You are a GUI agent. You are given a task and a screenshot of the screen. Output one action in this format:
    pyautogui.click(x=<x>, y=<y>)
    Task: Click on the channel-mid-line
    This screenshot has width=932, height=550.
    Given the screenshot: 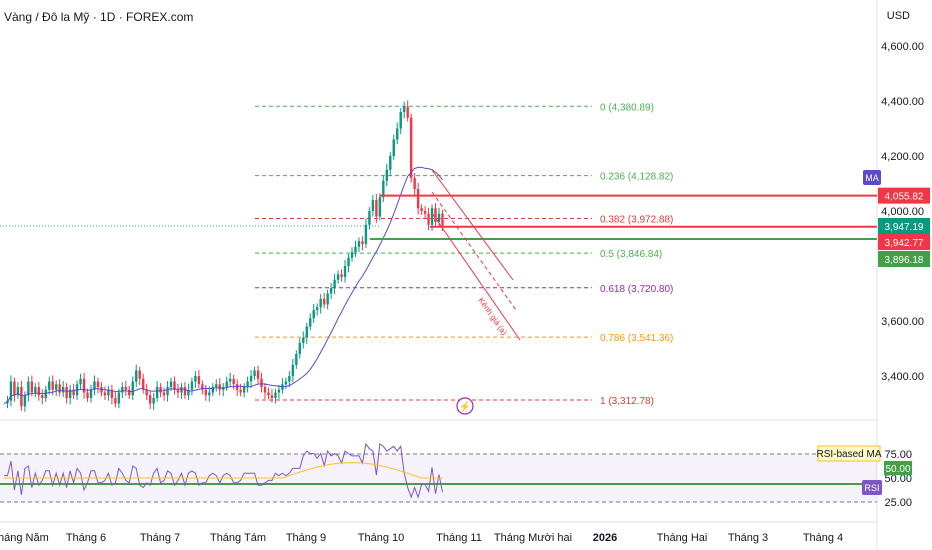 What is the action you would take?
    pyautogui.click(x=474, y=251)
    